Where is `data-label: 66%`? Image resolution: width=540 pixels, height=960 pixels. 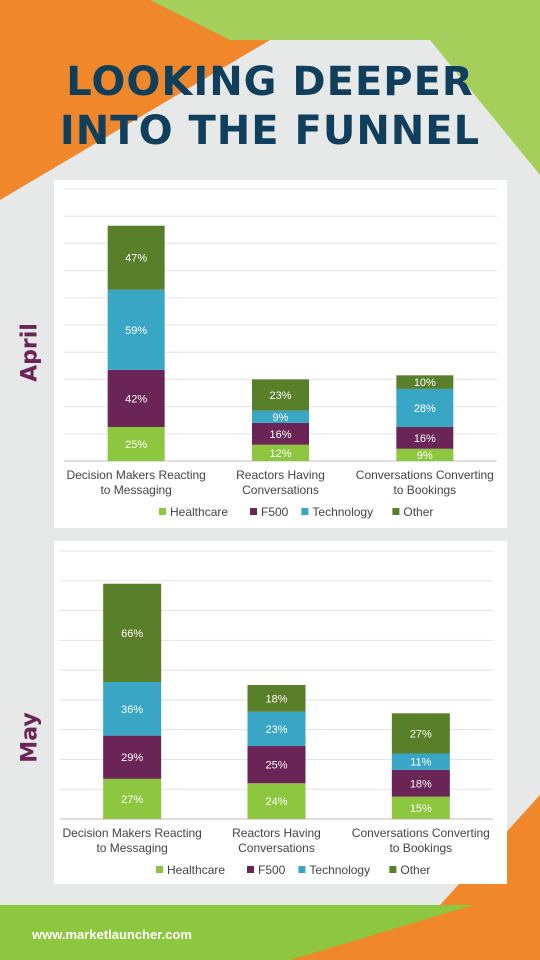 data-label: 66% is located at coordinates (132, 634).